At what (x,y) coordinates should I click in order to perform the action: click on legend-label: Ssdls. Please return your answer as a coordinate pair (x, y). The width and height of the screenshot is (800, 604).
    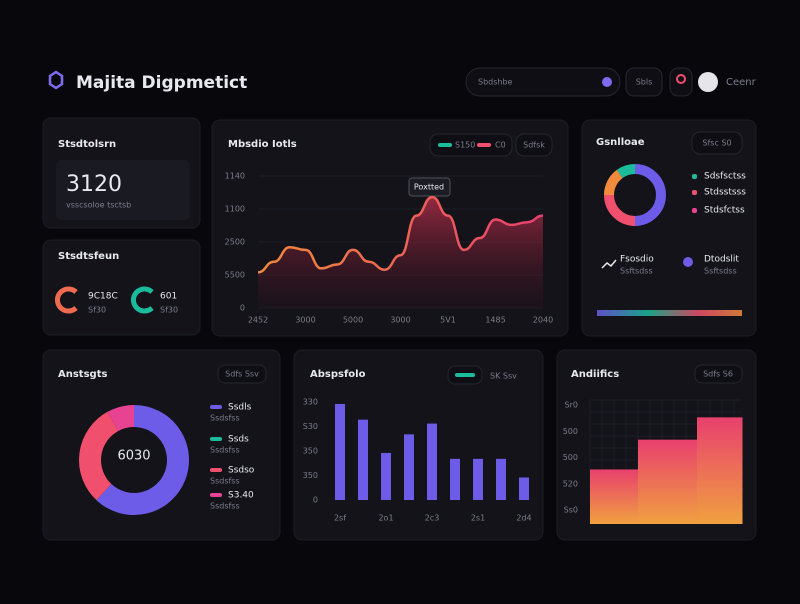
    Looking at the image, I should click on (240, 408).